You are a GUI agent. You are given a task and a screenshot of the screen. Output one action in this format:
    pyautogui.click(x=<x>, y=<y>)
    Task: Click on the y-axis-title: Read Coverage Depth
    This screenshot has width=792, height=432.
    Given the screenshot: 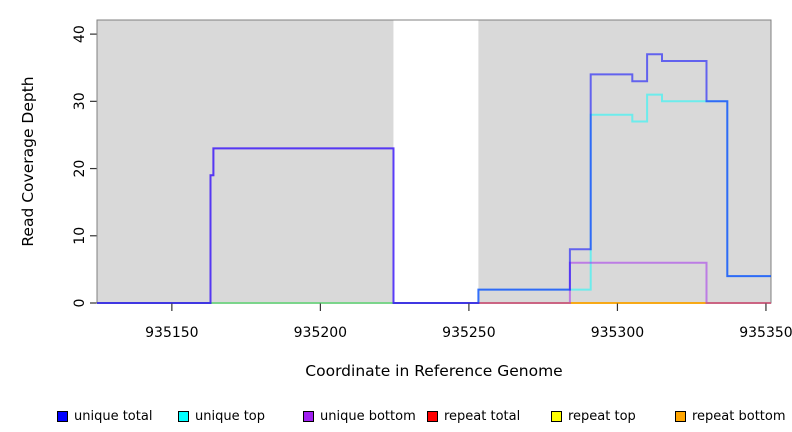 What is the action you would take?
    pyautogui.click(x=28, y=161)
    